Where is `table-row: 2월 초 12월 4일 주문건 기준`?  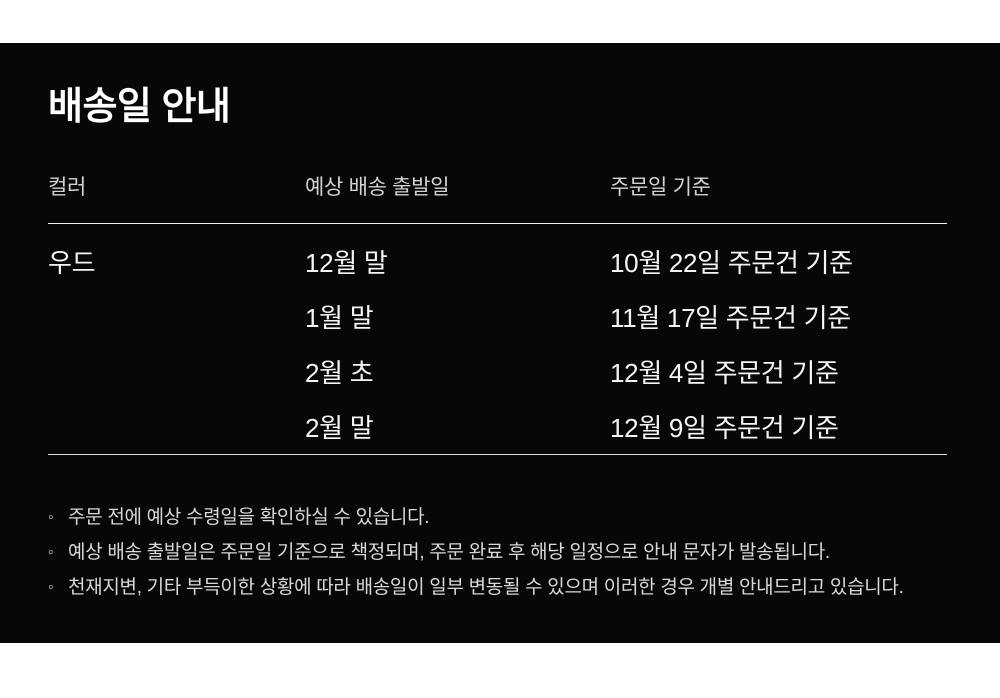
table-row: 2월 초 12월 4일 주문건 기준 is located at coordinates (497, 371).